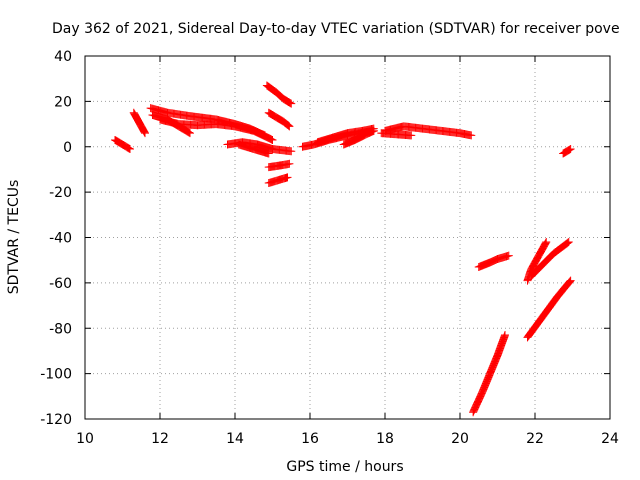 This screenshot has height=480, width=640. Describe the element at coordinates (344, 467) in the screenshot. I see `x-axis-label: GPS time / hours` at that location.